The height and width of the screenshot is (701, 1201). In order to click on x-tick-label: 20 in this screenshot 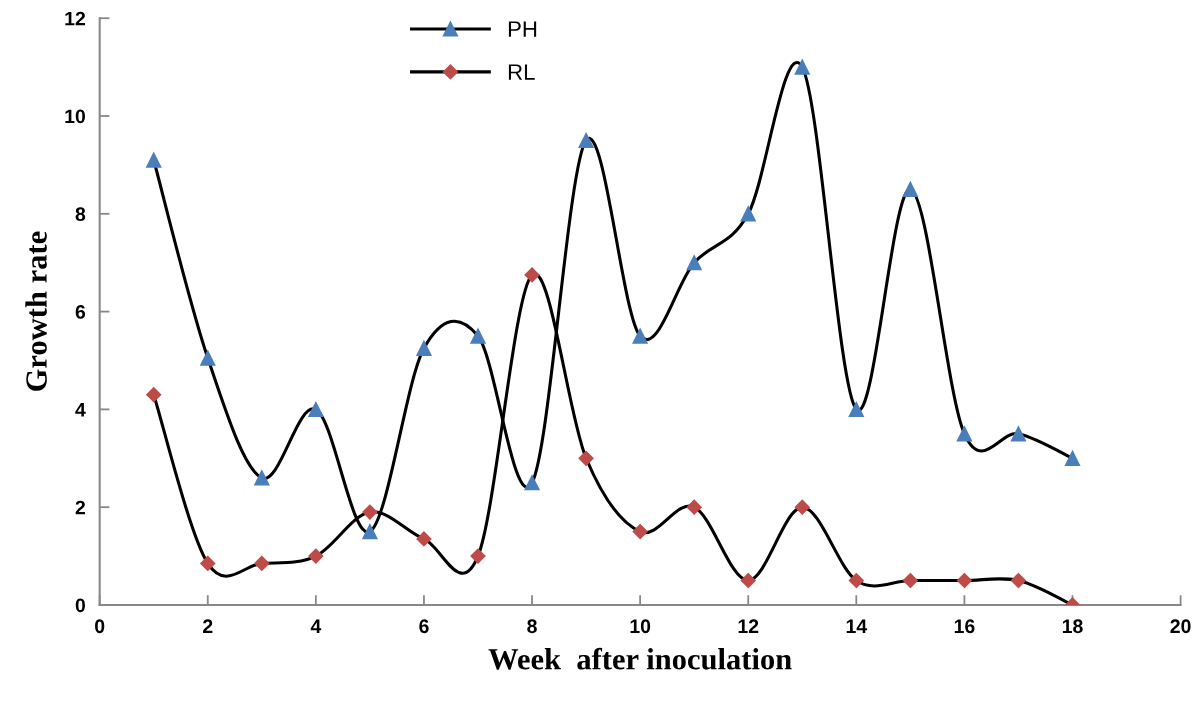, I will do `click(1180, 626)`.